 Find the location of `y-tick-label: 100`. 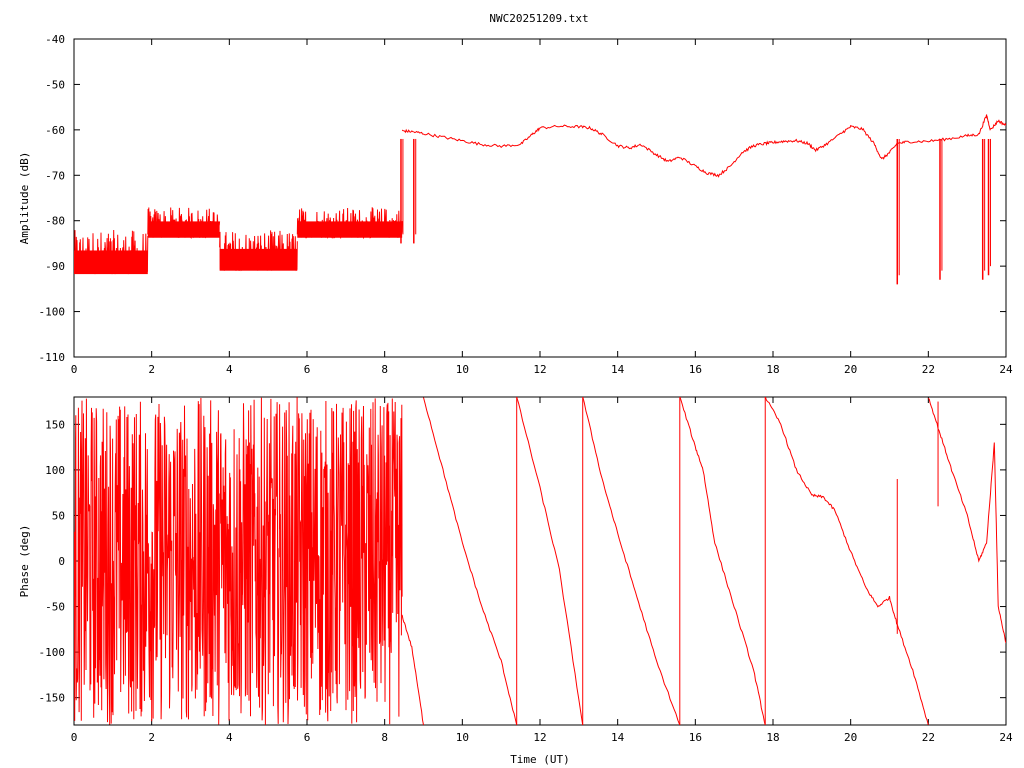

y-tick-label: 100 is located at coordinates (55, 470).